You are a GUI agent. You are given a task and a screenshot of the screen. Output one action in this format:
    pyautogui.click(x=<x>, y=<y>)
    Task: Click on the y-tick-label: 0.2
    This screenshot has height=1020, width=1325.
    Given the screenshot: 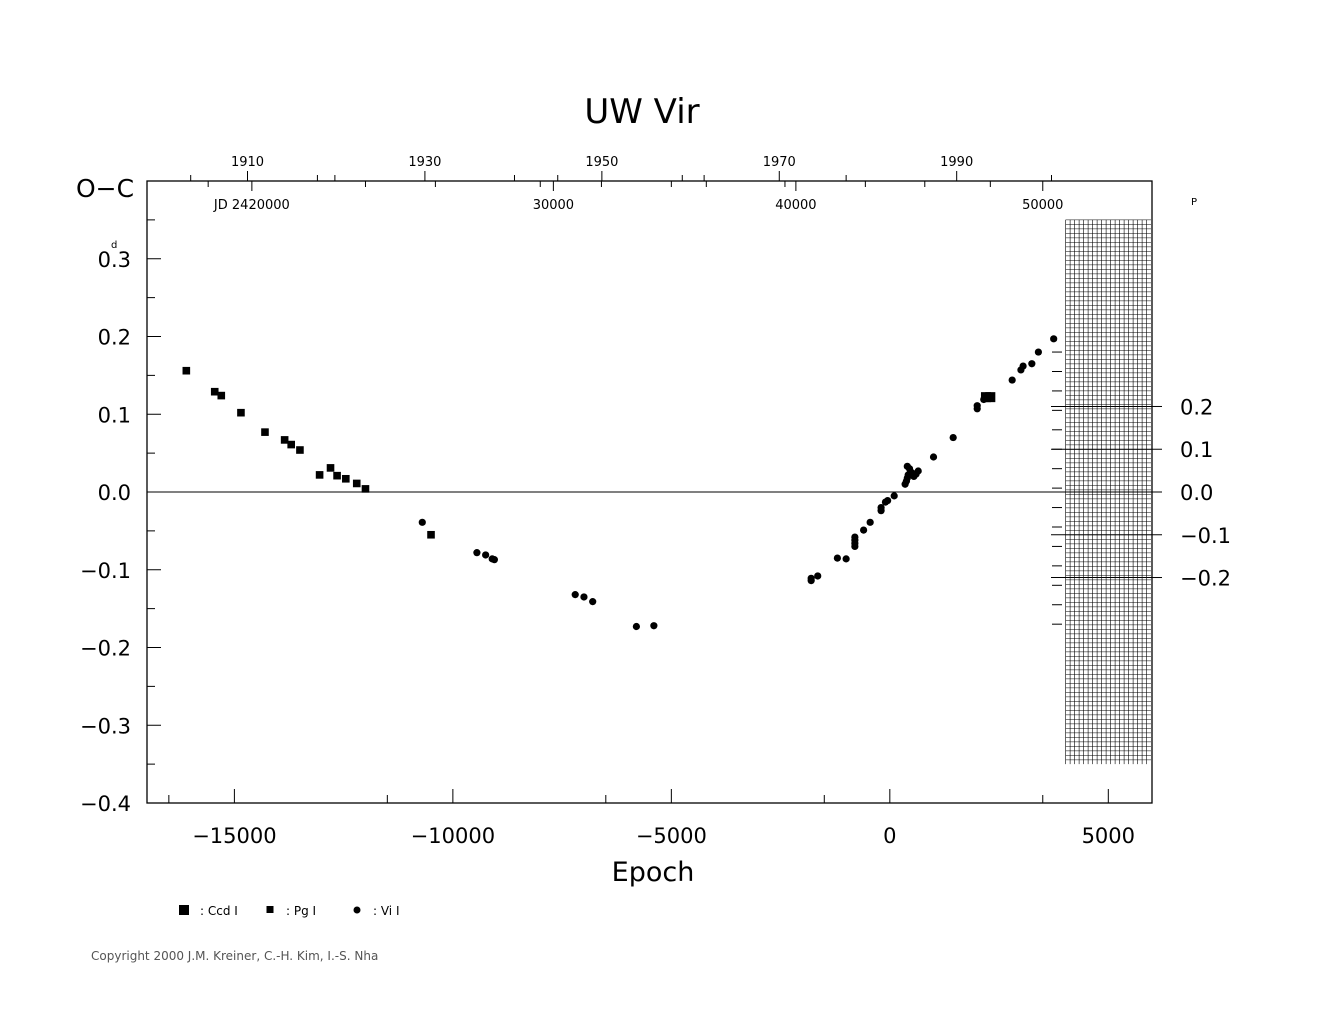 What is the action you would take?
    pyautogui.click(x=114, y=338)
    